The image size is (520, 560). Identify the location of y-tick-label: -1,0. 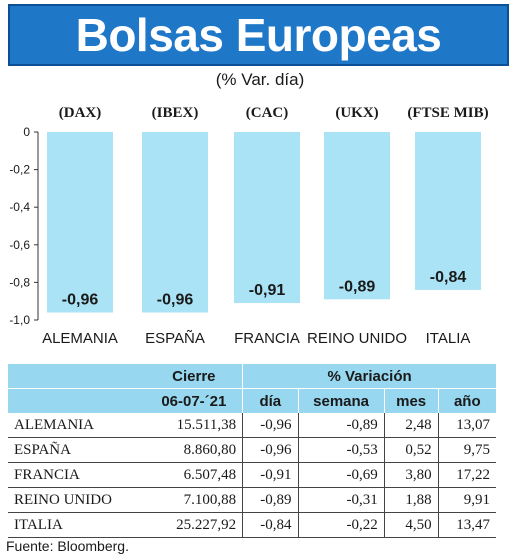
(19, 320).